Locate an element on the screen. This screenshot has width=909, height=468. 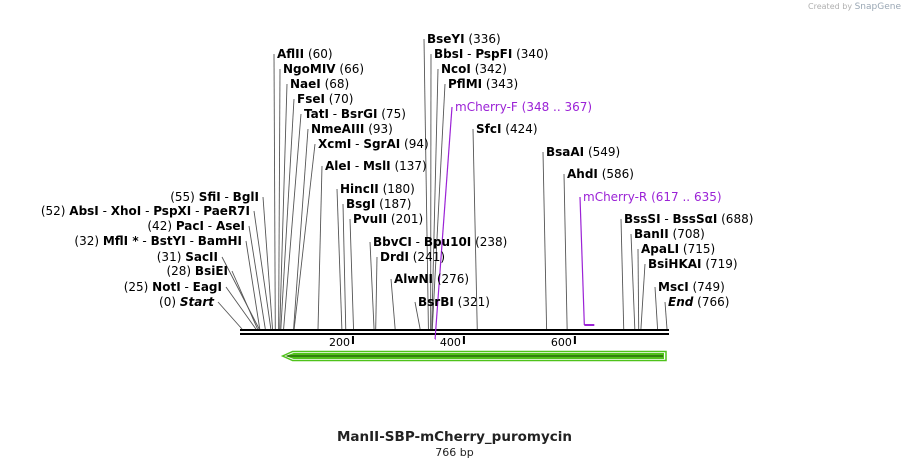
site-label-bbsi: BbsI - PspFI (340) is located at coordinates (491, 54).